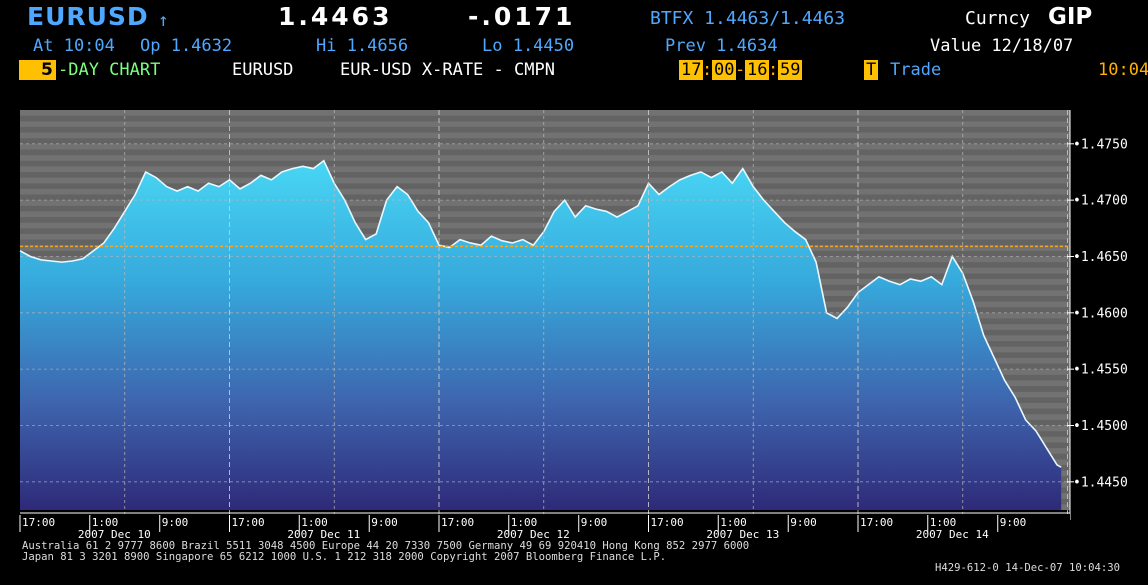 This screenshot has height=585, width=1148. Describe the element at coordinates (998, 18) in the screenshot. I see `security-type: Curncy` at that location.